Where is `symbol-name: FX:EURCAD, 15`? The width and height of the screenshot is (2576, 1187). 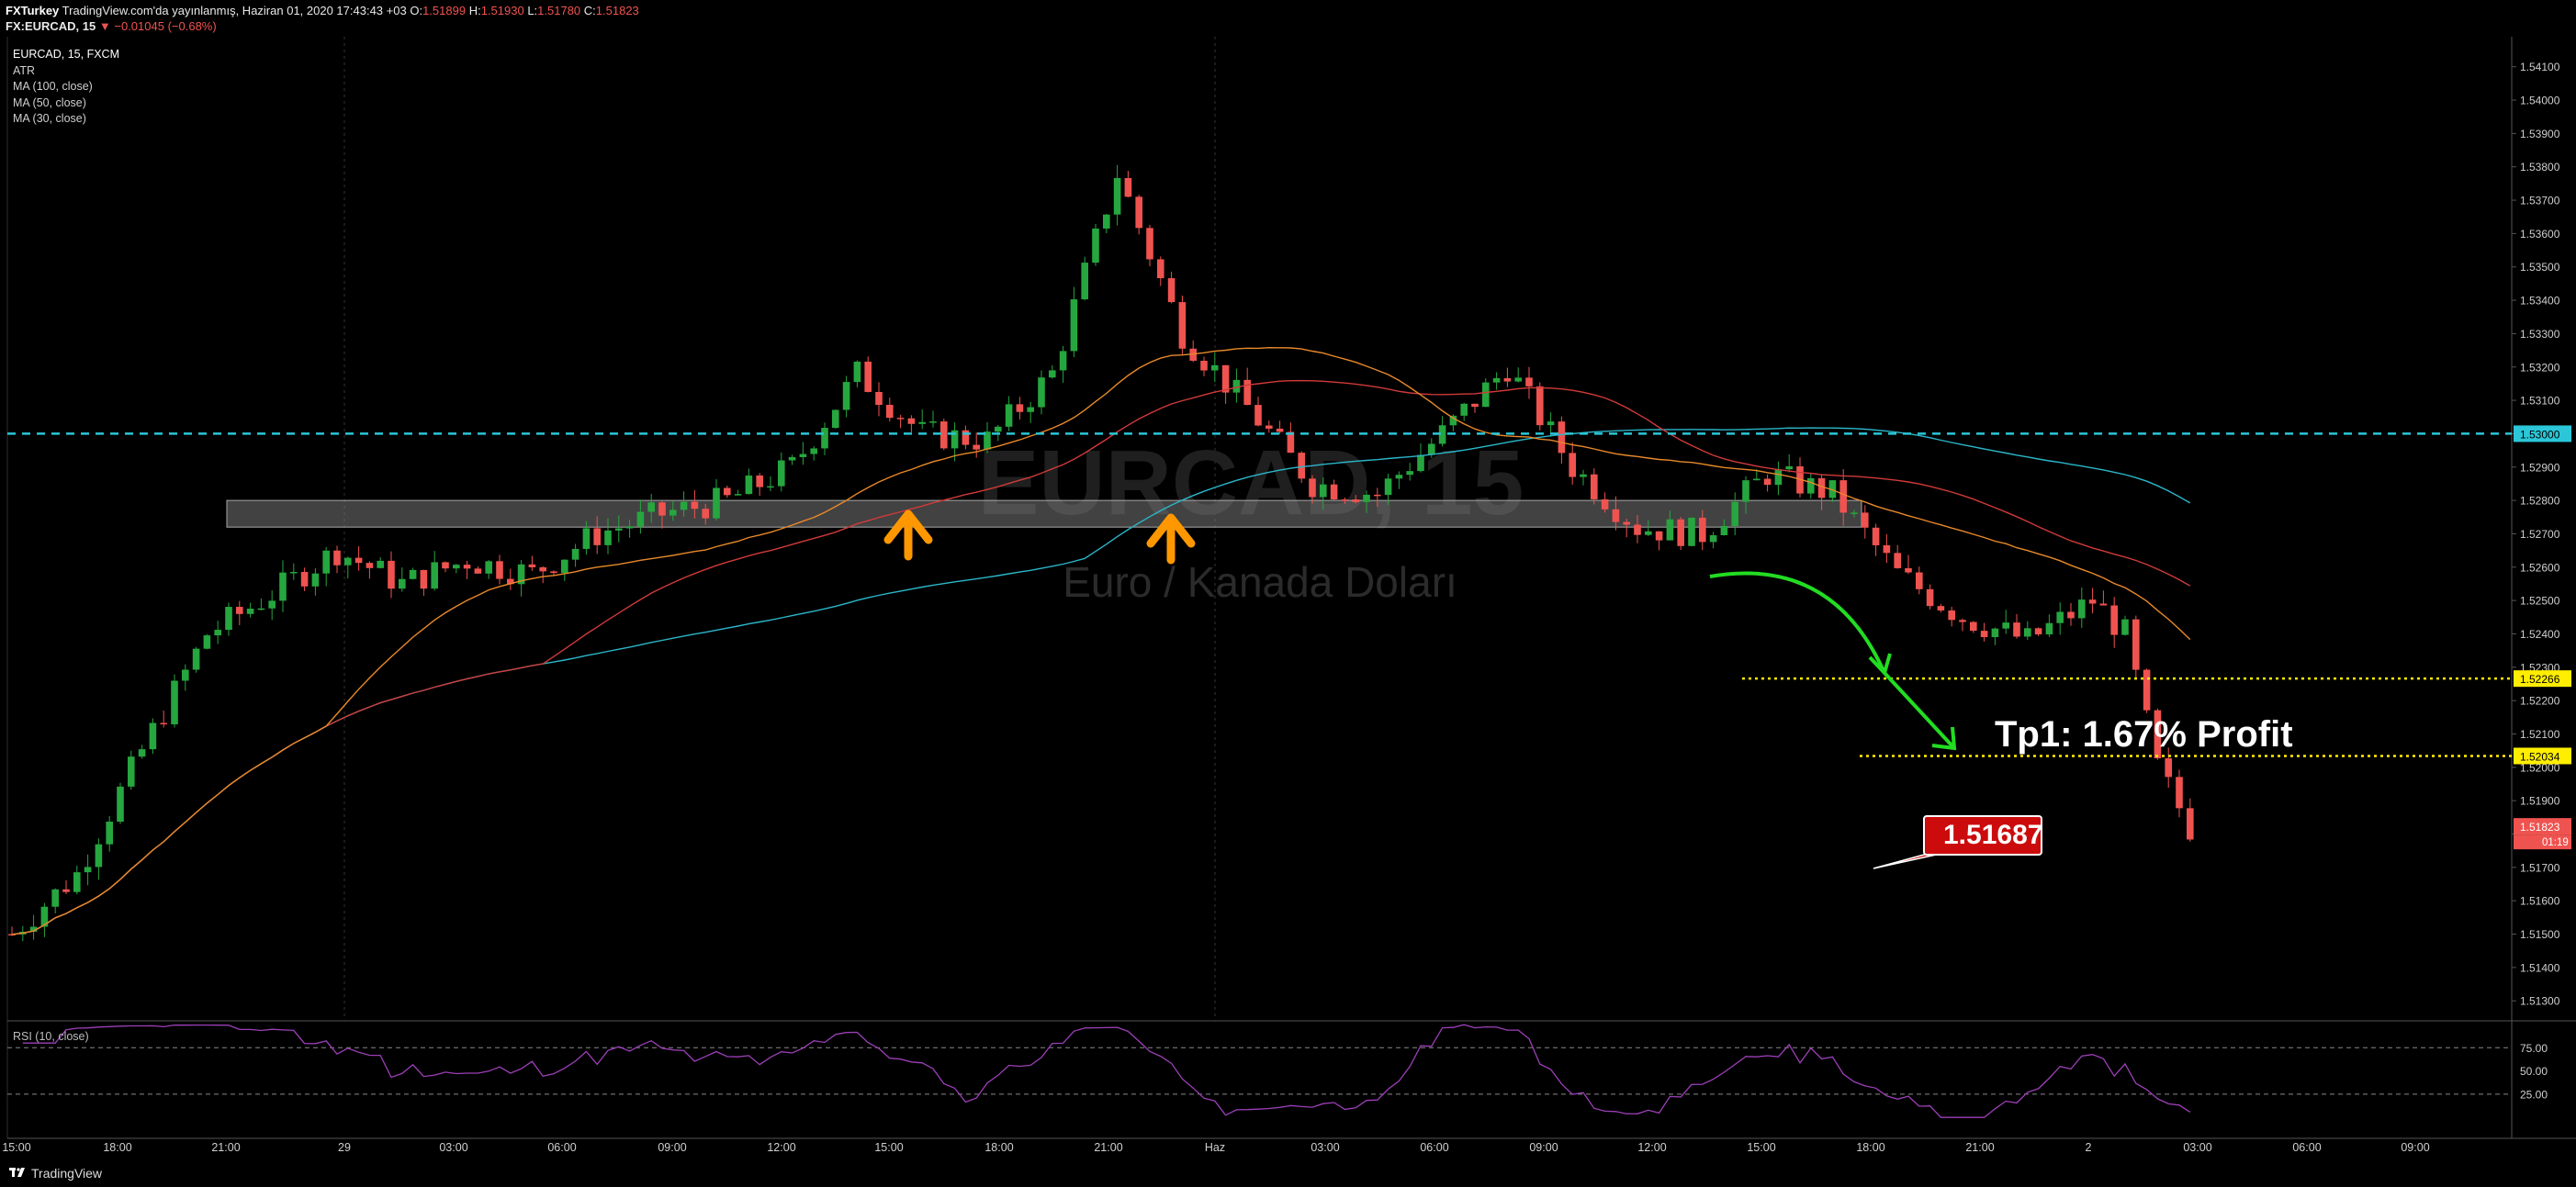
symbol-name: FX:EURCAD, 15 is located at coordinates (51, 26).